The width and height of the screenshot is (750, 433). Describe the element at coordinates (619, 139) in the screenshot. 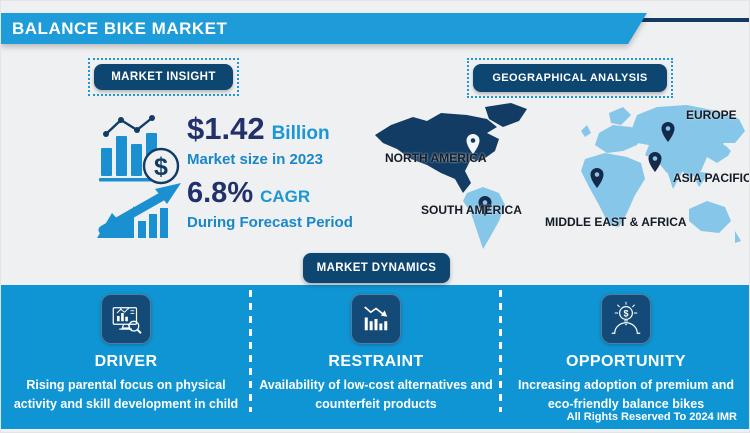

I see `europe-shape` at that location.